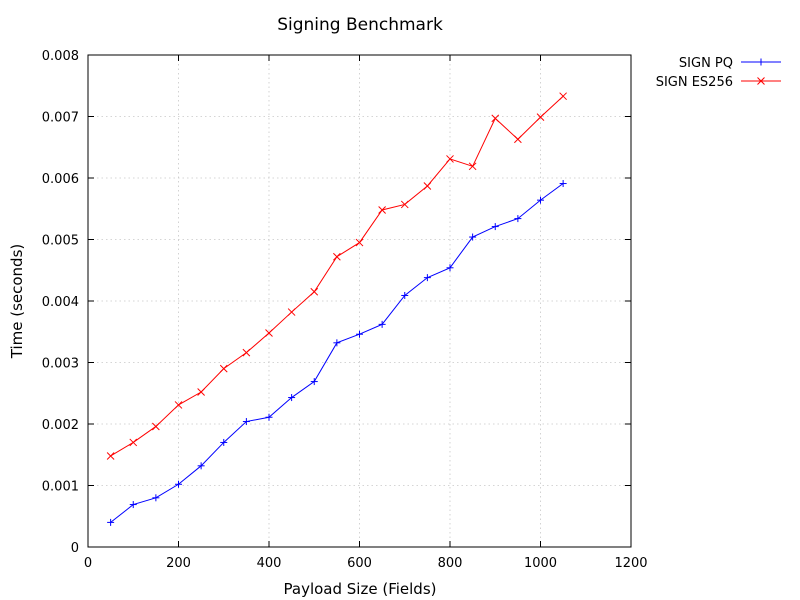  I want to click on x-tick-label: 0, so click(88, 563).